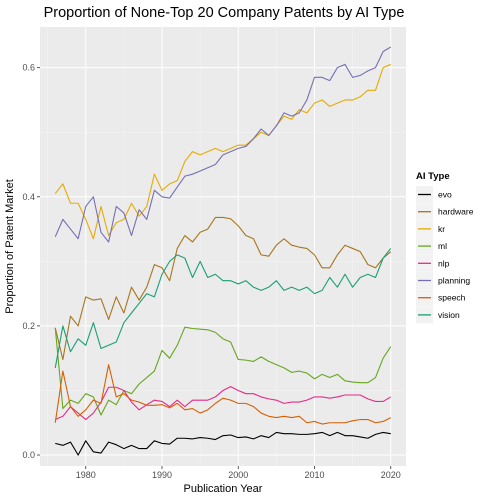  Describe the element at coordinates (28, 197) in the screenshot. I see `y-tick-label: 0.4` at that location.